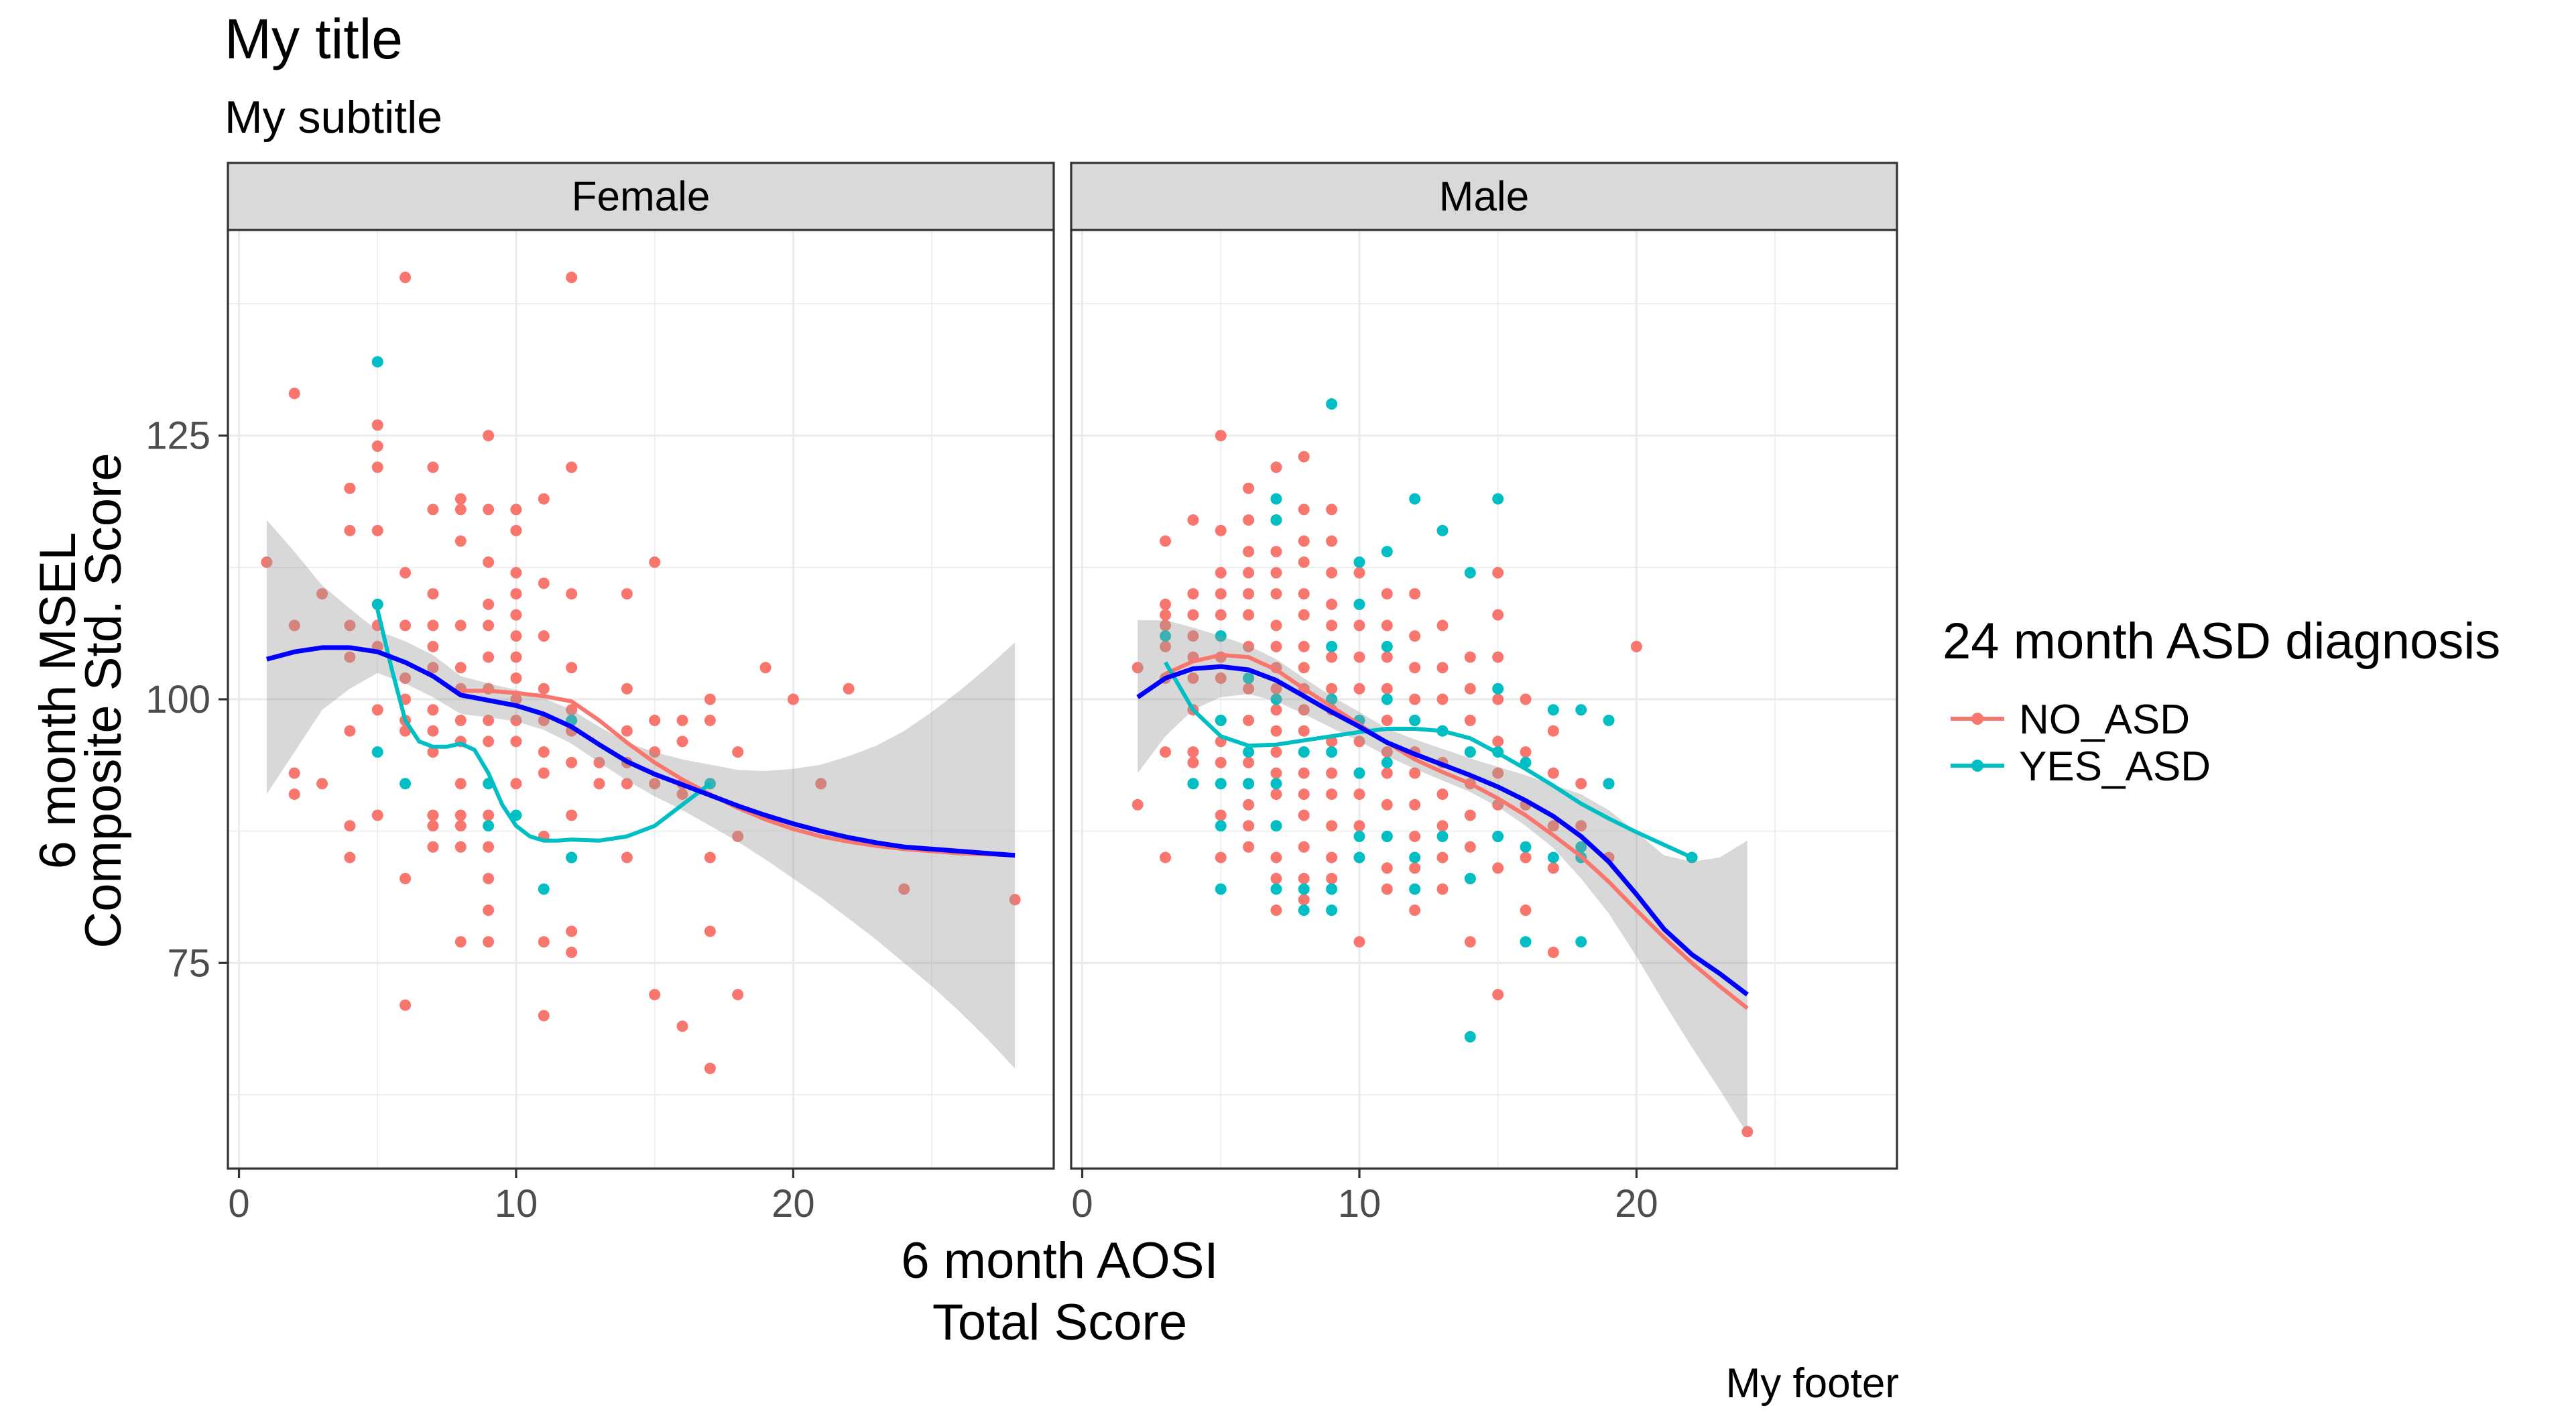 This screenshot has width=2576, height=1414. Describe the element at coordinates (314, 38) in the screenshot. I see `chart-title: My title` at that location.